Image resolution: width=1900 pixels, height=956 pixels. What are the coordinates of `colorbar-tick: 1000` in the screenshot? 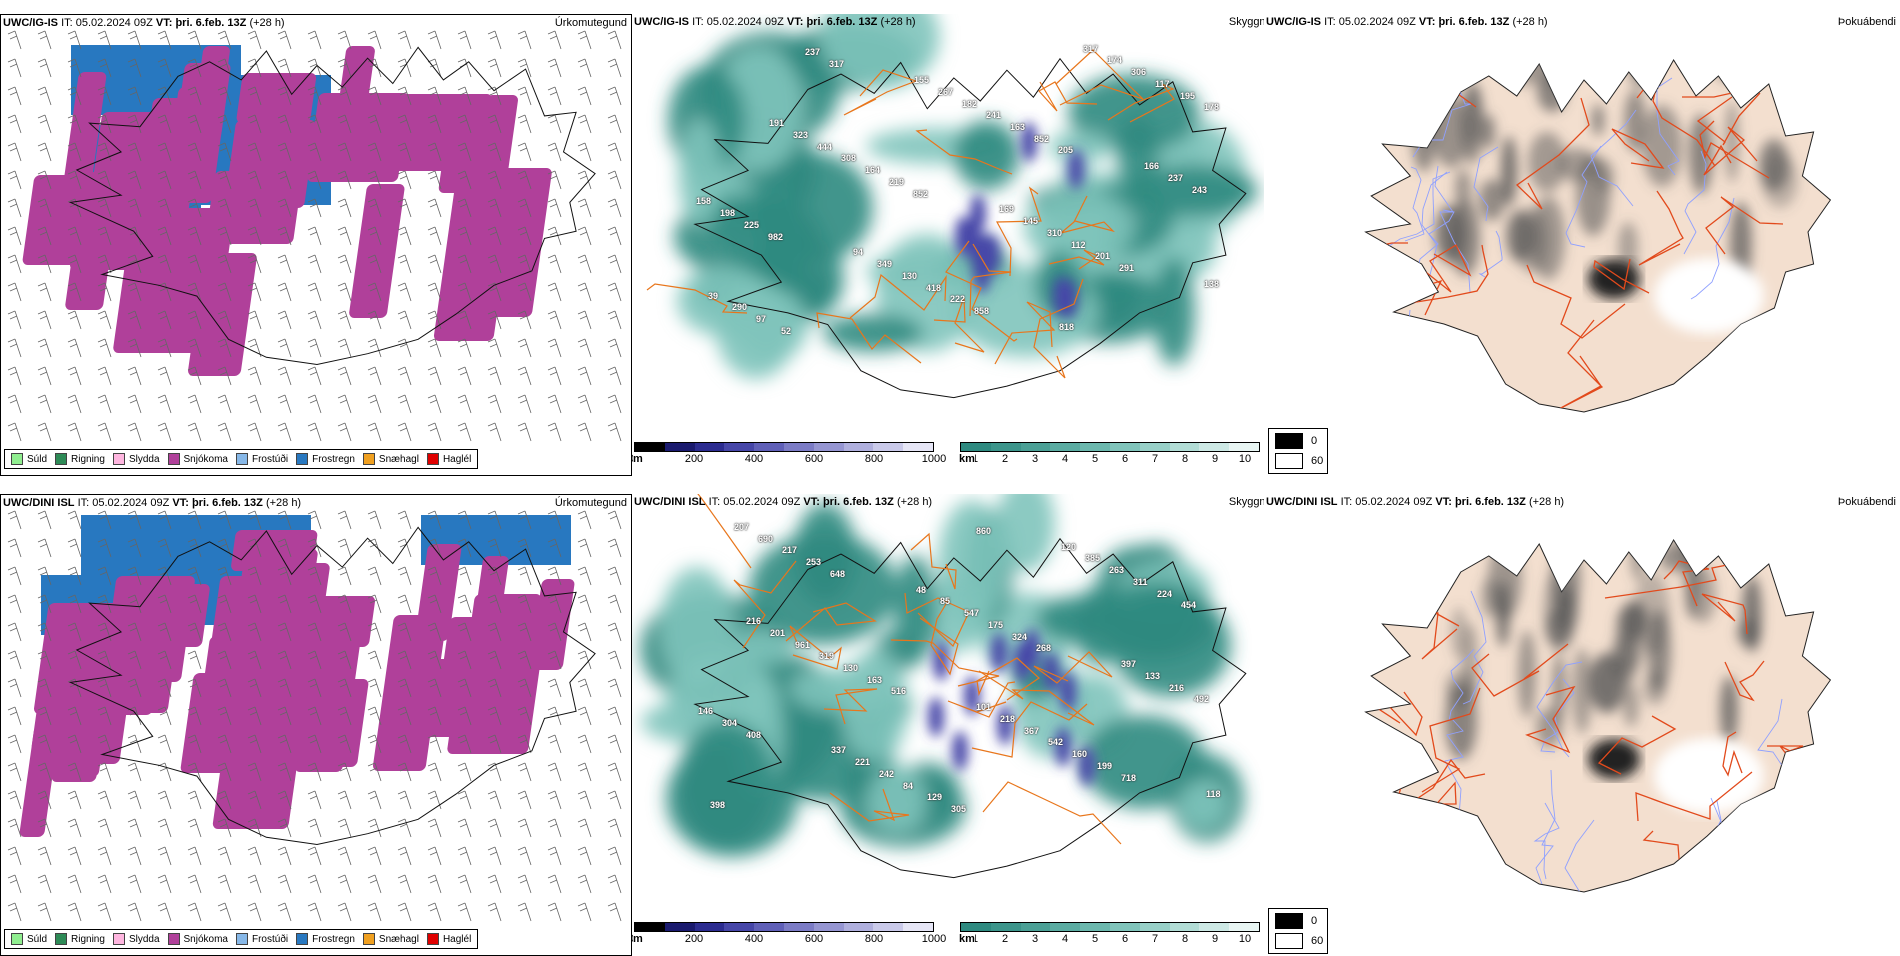 It's located at (934, 459).